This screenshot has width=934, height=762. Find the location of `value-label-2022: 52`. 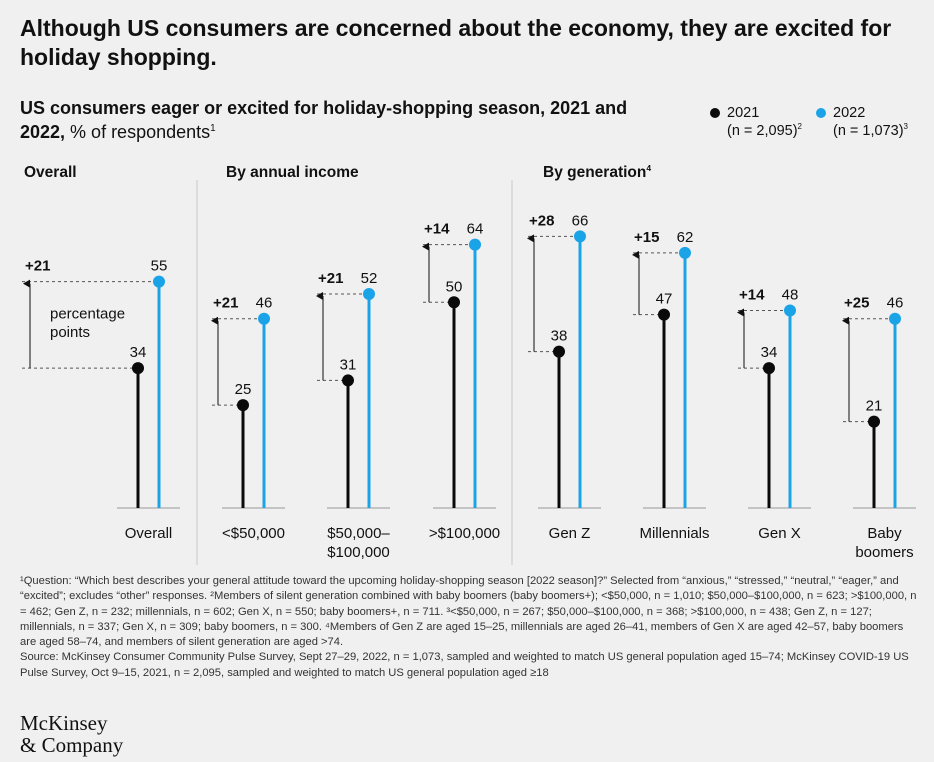

value-label-2022: 52 is located at coordinates (369, 278).